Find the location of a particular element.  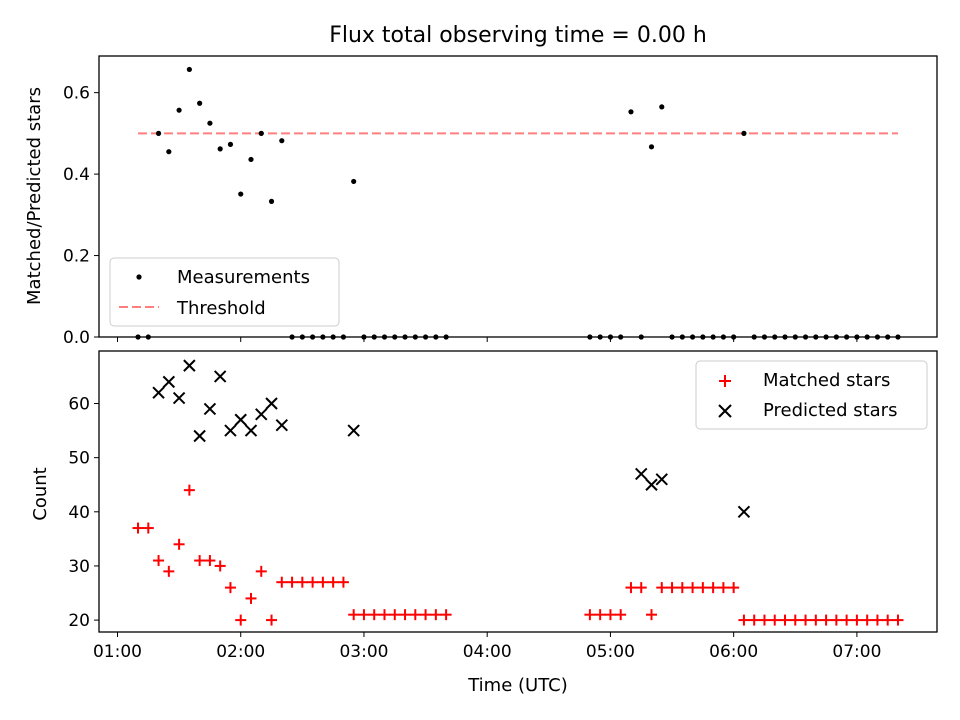

bottom-legend: Matched stars Predicted stars is located at coordinates (811, 395).